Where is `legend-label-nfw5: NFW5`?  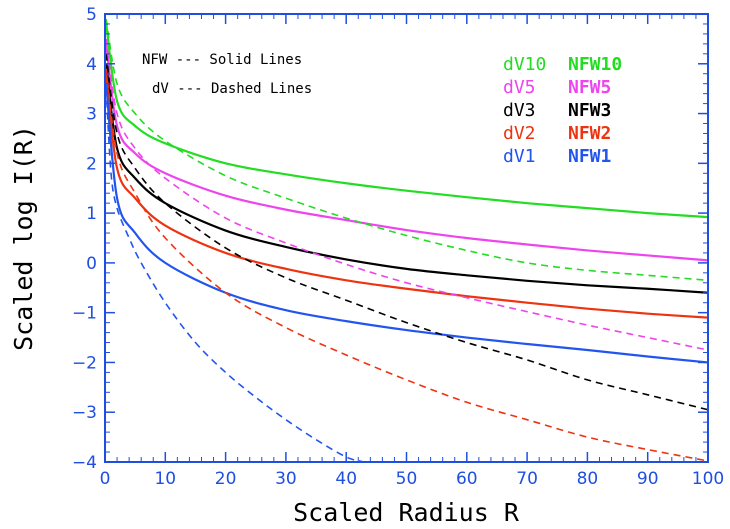 legend-label-nfw5: NFW5 is located at coordinates (589, 87).